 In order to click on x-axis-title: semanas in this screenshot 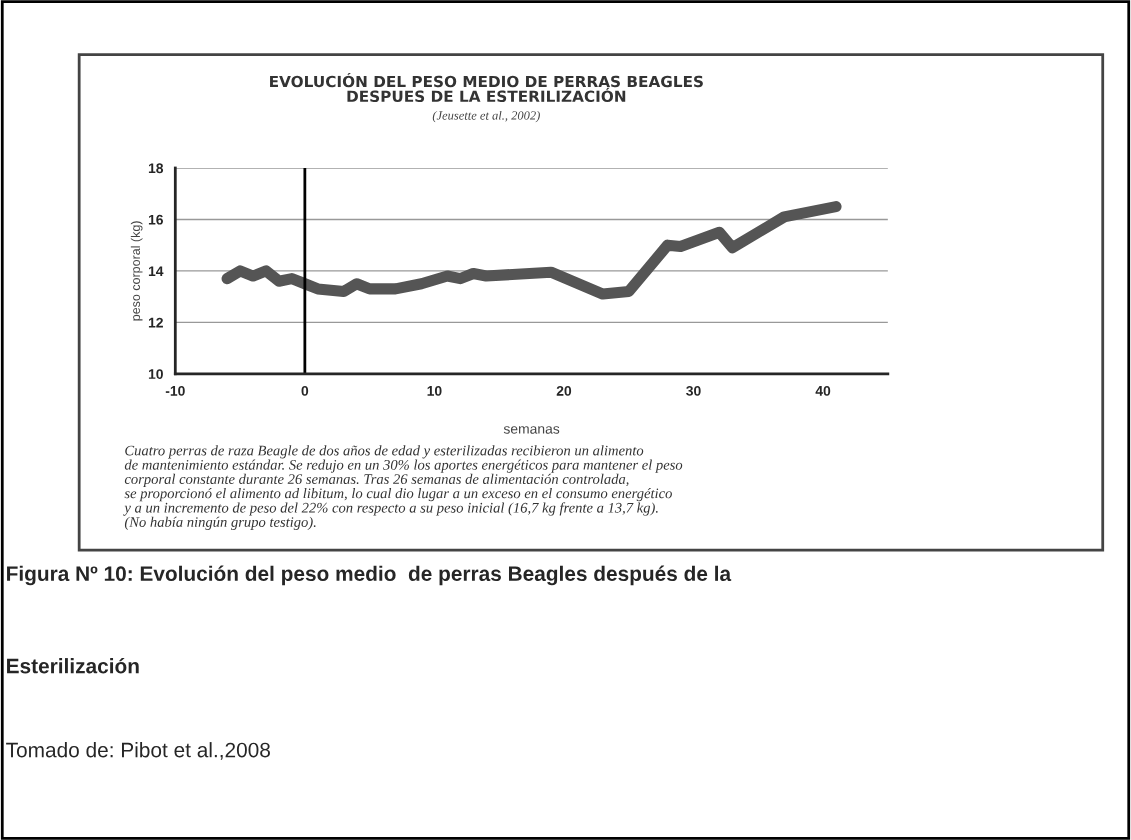, I will do `click(531, 430)`.